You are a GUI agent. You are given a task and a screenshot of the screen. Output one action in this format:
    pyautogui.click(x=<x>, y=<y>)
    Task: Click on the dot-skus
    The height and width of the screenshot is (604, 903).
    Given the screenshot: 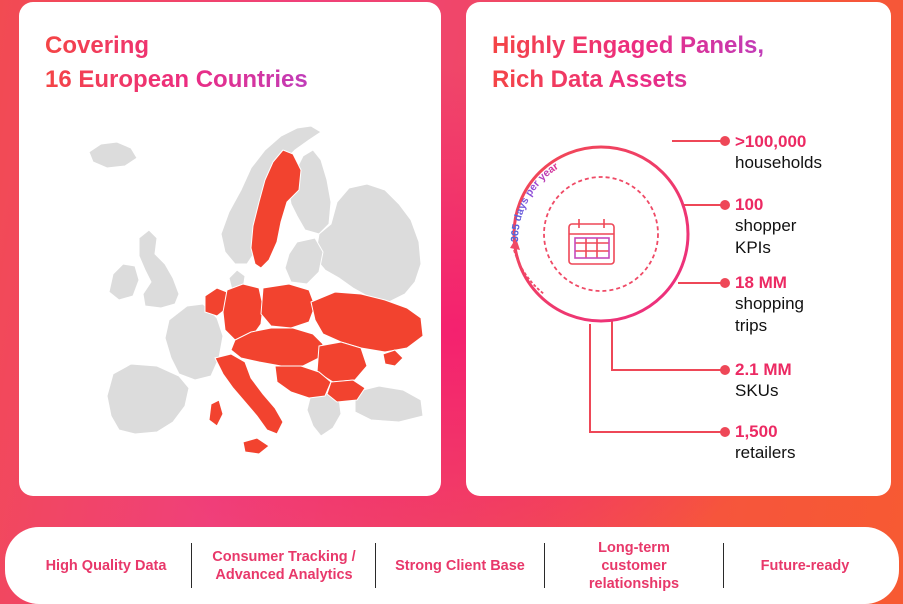 What is the action you would take?
    pyautogui.click(x=725, y=370)
    